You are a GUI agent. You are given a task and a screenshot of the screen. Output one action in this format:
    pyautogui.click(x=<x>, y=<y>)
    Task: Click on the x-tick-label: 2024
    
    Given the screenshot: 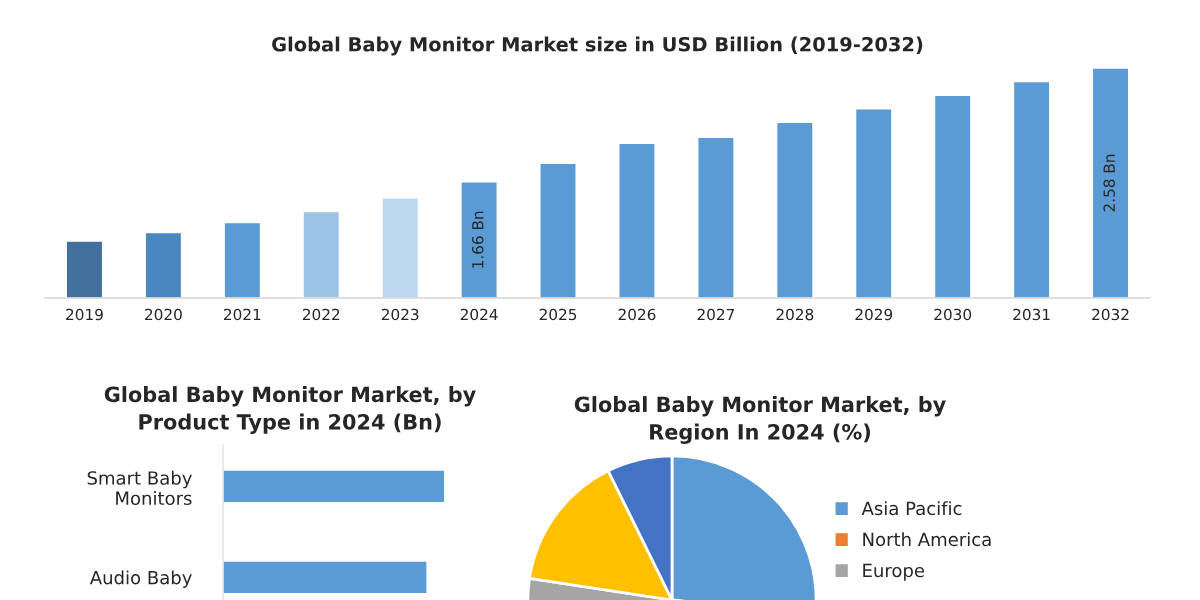 What is the action you would take?
    pyautogui.click(x=479, y=314)
    